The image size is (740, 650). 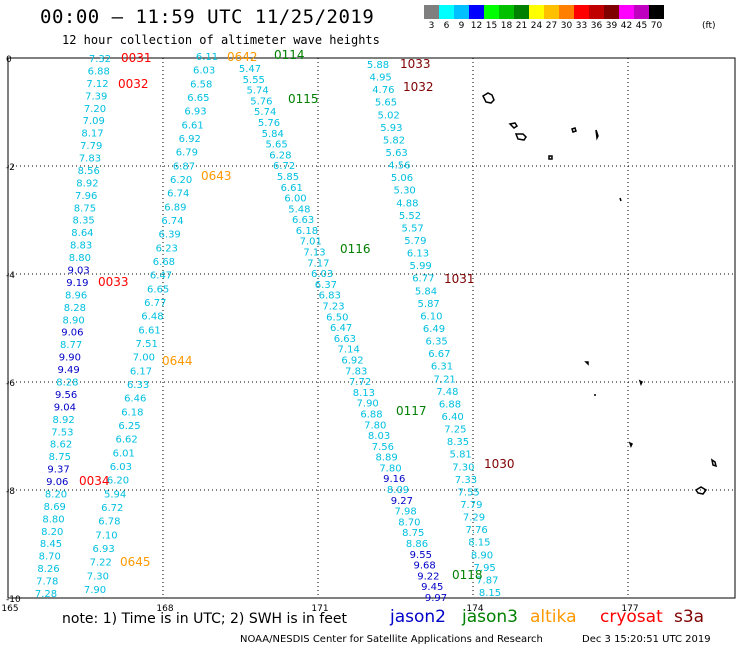 I want to click on latitude-label: -10, so click(x=13, y=600).